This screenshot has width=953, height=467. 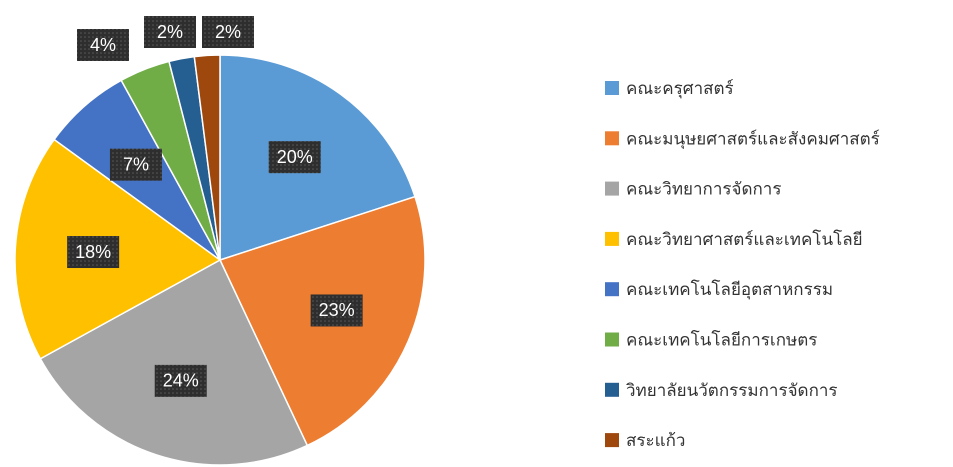 What do you see at coordinates (655, 441) in the screenshot?
I see `legend-label: สระแก้ว` at bounding box center [655, 441].